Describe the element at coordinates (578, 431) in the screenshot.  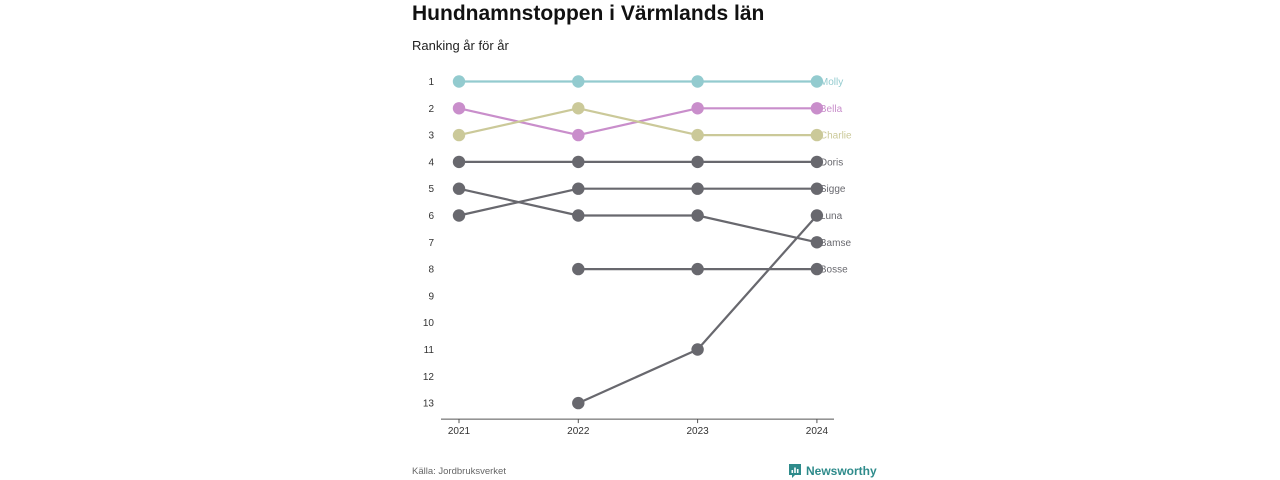
I see `x-tick-label-2022: 2022` at that location.